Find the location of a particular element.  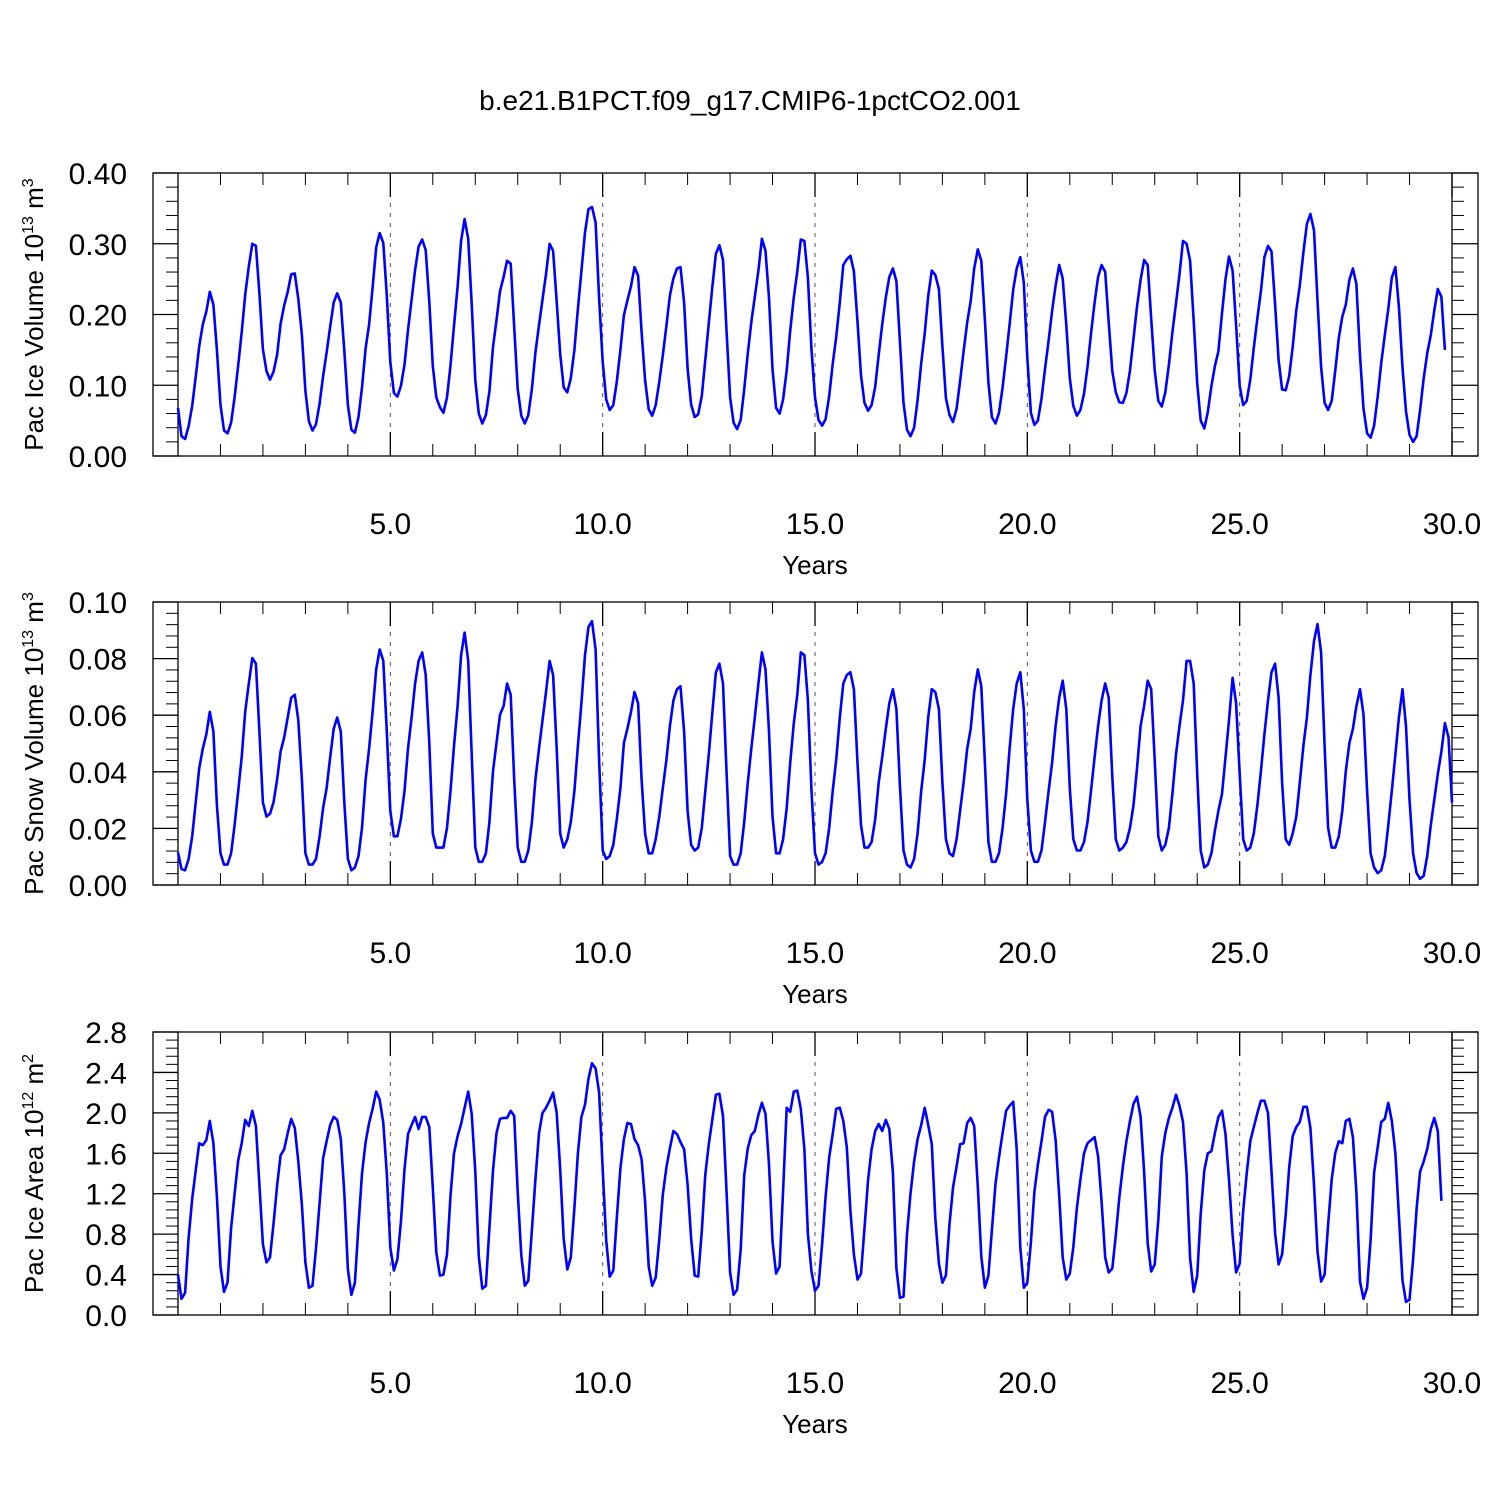

y-axis-title: Pac Snow Volume 1013 m3 is located at coordinates (34, 743).